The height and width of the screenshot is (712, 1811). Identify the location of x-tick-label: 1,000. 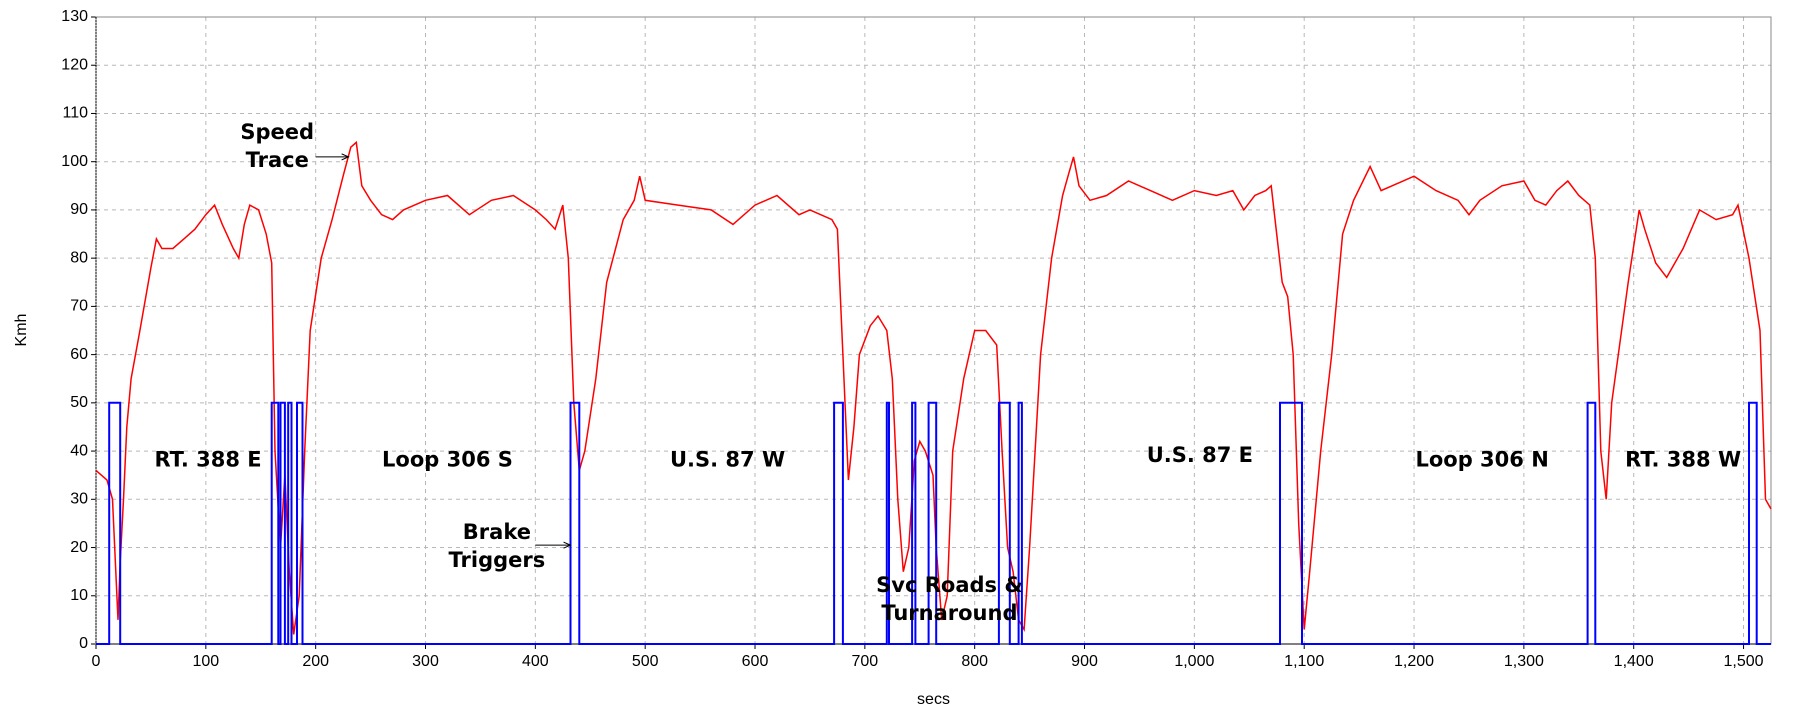
(1194, 661).